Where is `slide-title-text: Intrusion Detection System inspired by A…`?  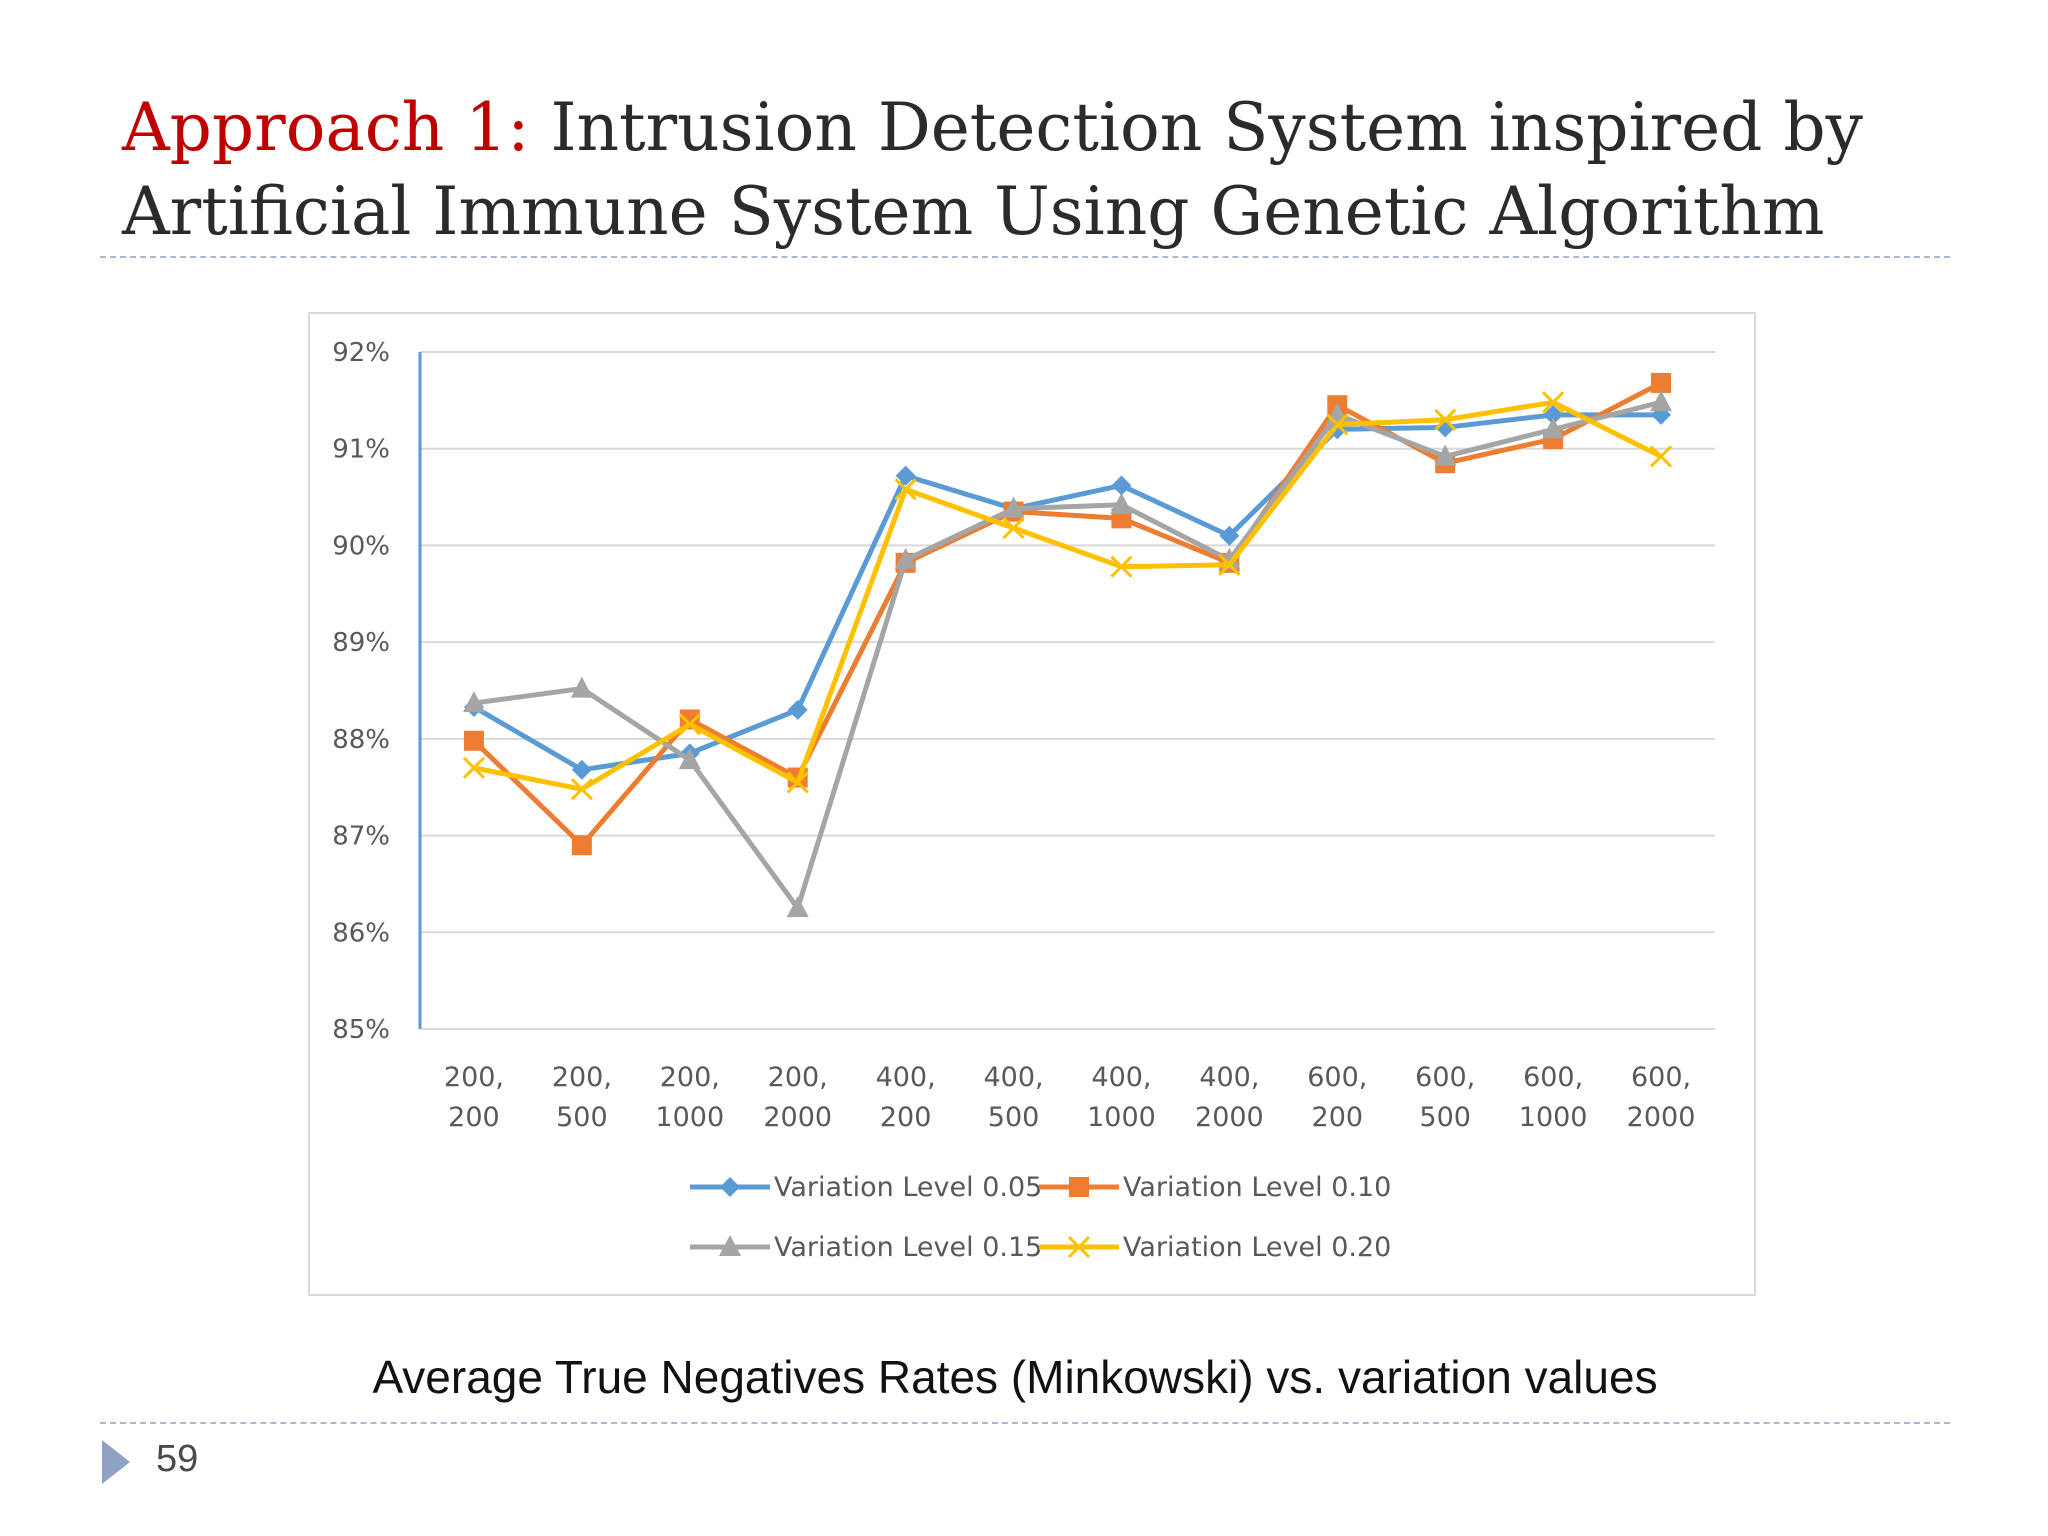
slide-title-text: Intrusion Detection System inspired by A… is located at coordinates (992, 169).